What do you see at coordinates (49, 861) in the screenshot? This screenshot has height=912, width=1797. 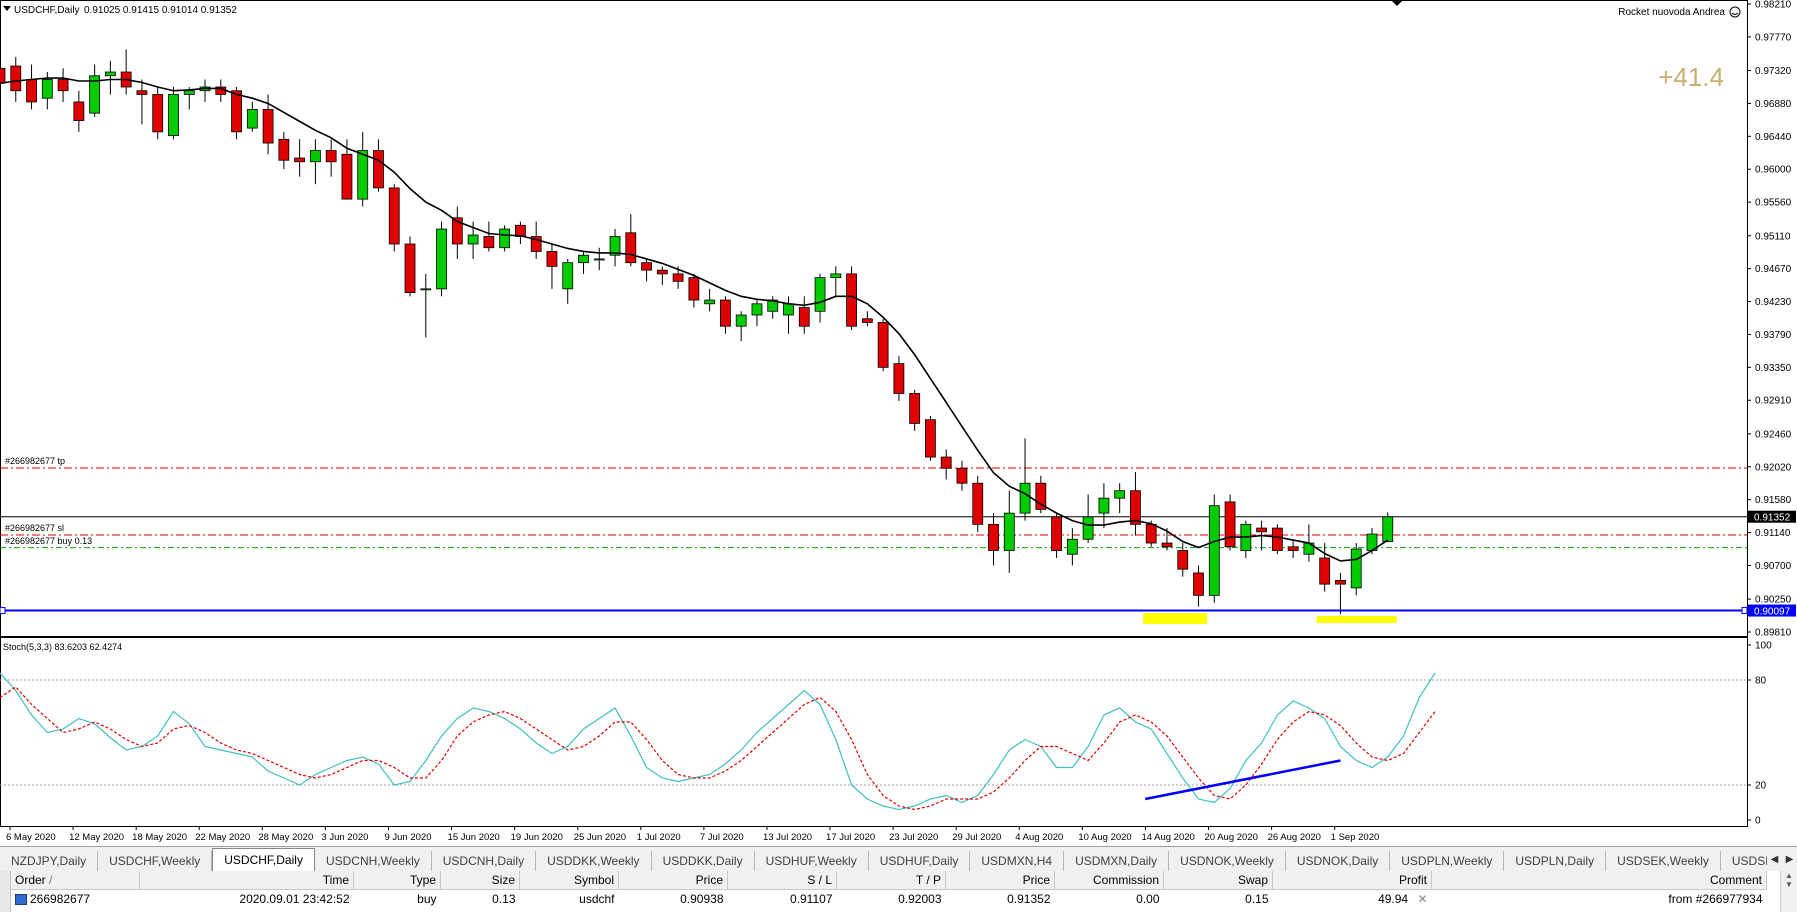 I see `chart-tab: NZDJPY,Daily` at bounding box center [49, 861].